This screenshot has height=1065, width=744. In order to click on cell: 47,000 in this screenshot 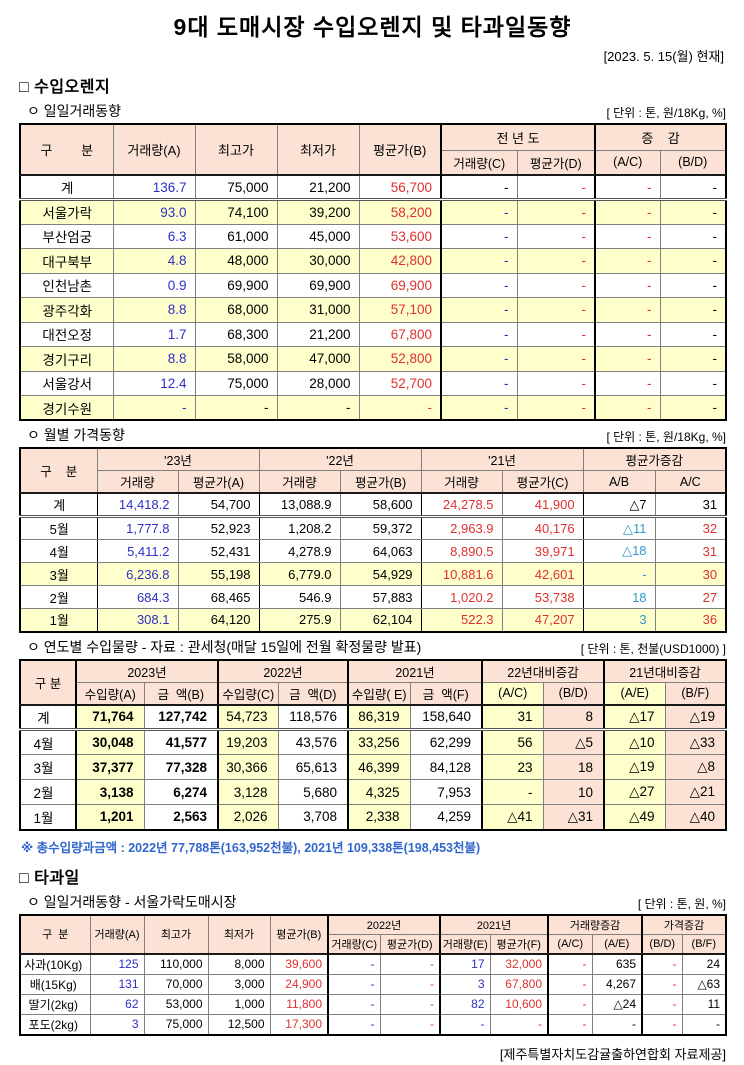, I will do `click(318, 359)`.